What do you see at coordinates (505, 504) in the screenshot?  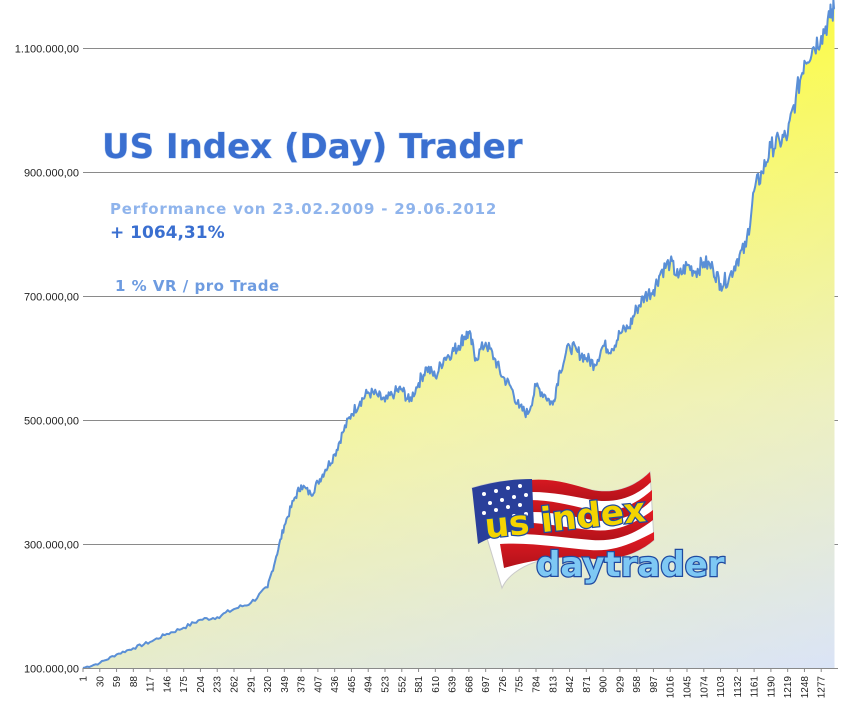 I see `flag-stars` at bounding box center [505, 504].